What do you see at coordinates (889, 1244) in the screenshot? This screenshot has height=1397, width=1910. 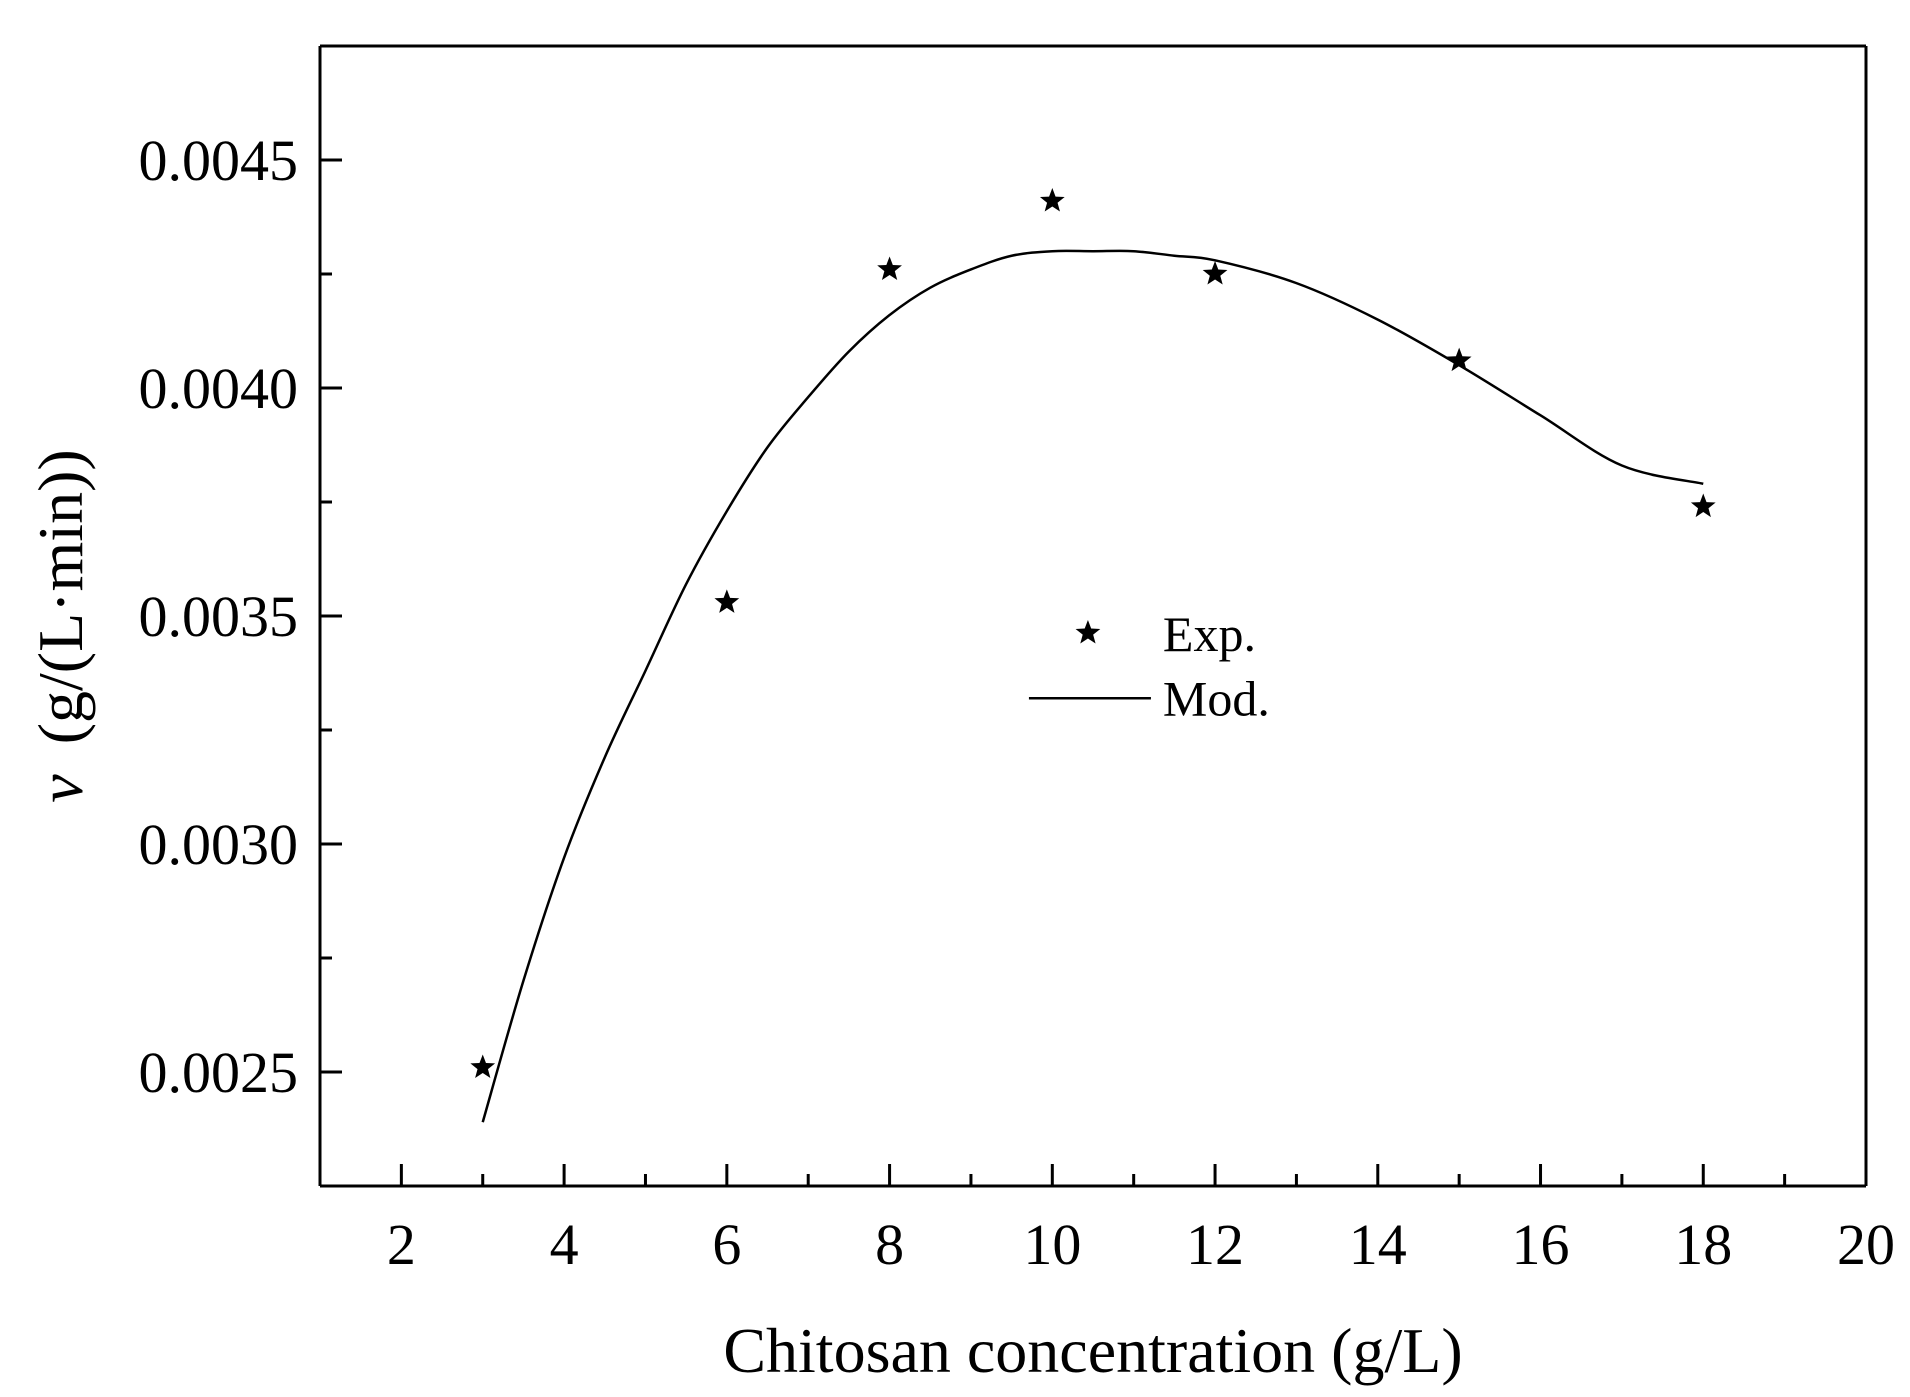 I see `x-tick-label: 8` at bounding box center [889, 1244].